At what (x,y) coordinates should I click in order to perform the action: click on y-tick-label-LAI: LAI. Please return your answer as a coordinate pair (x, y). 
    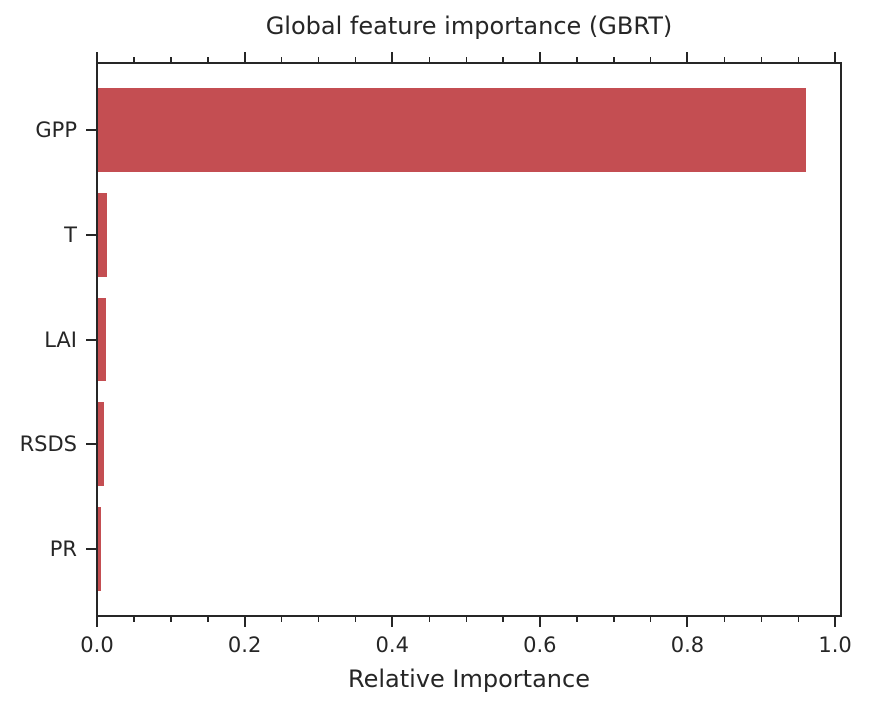
    Looking at the image, I should click on (60, 339).